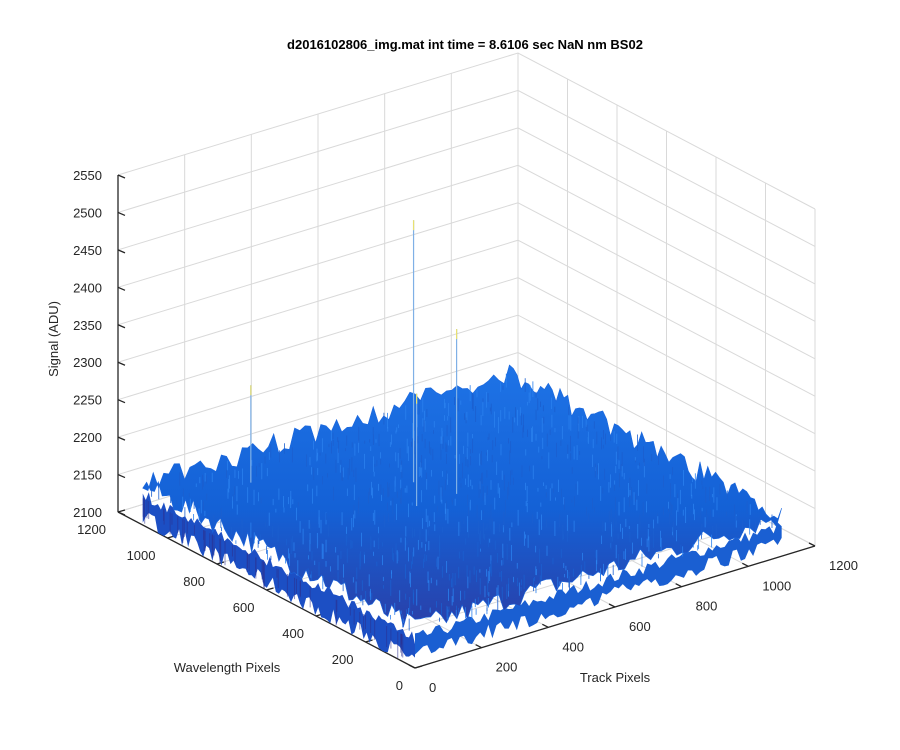 The height and width of the screenshot is (750, 900). I want to click on x-tick-labels: 0 200 400 600 800 1000 1200, so click(643, 626).